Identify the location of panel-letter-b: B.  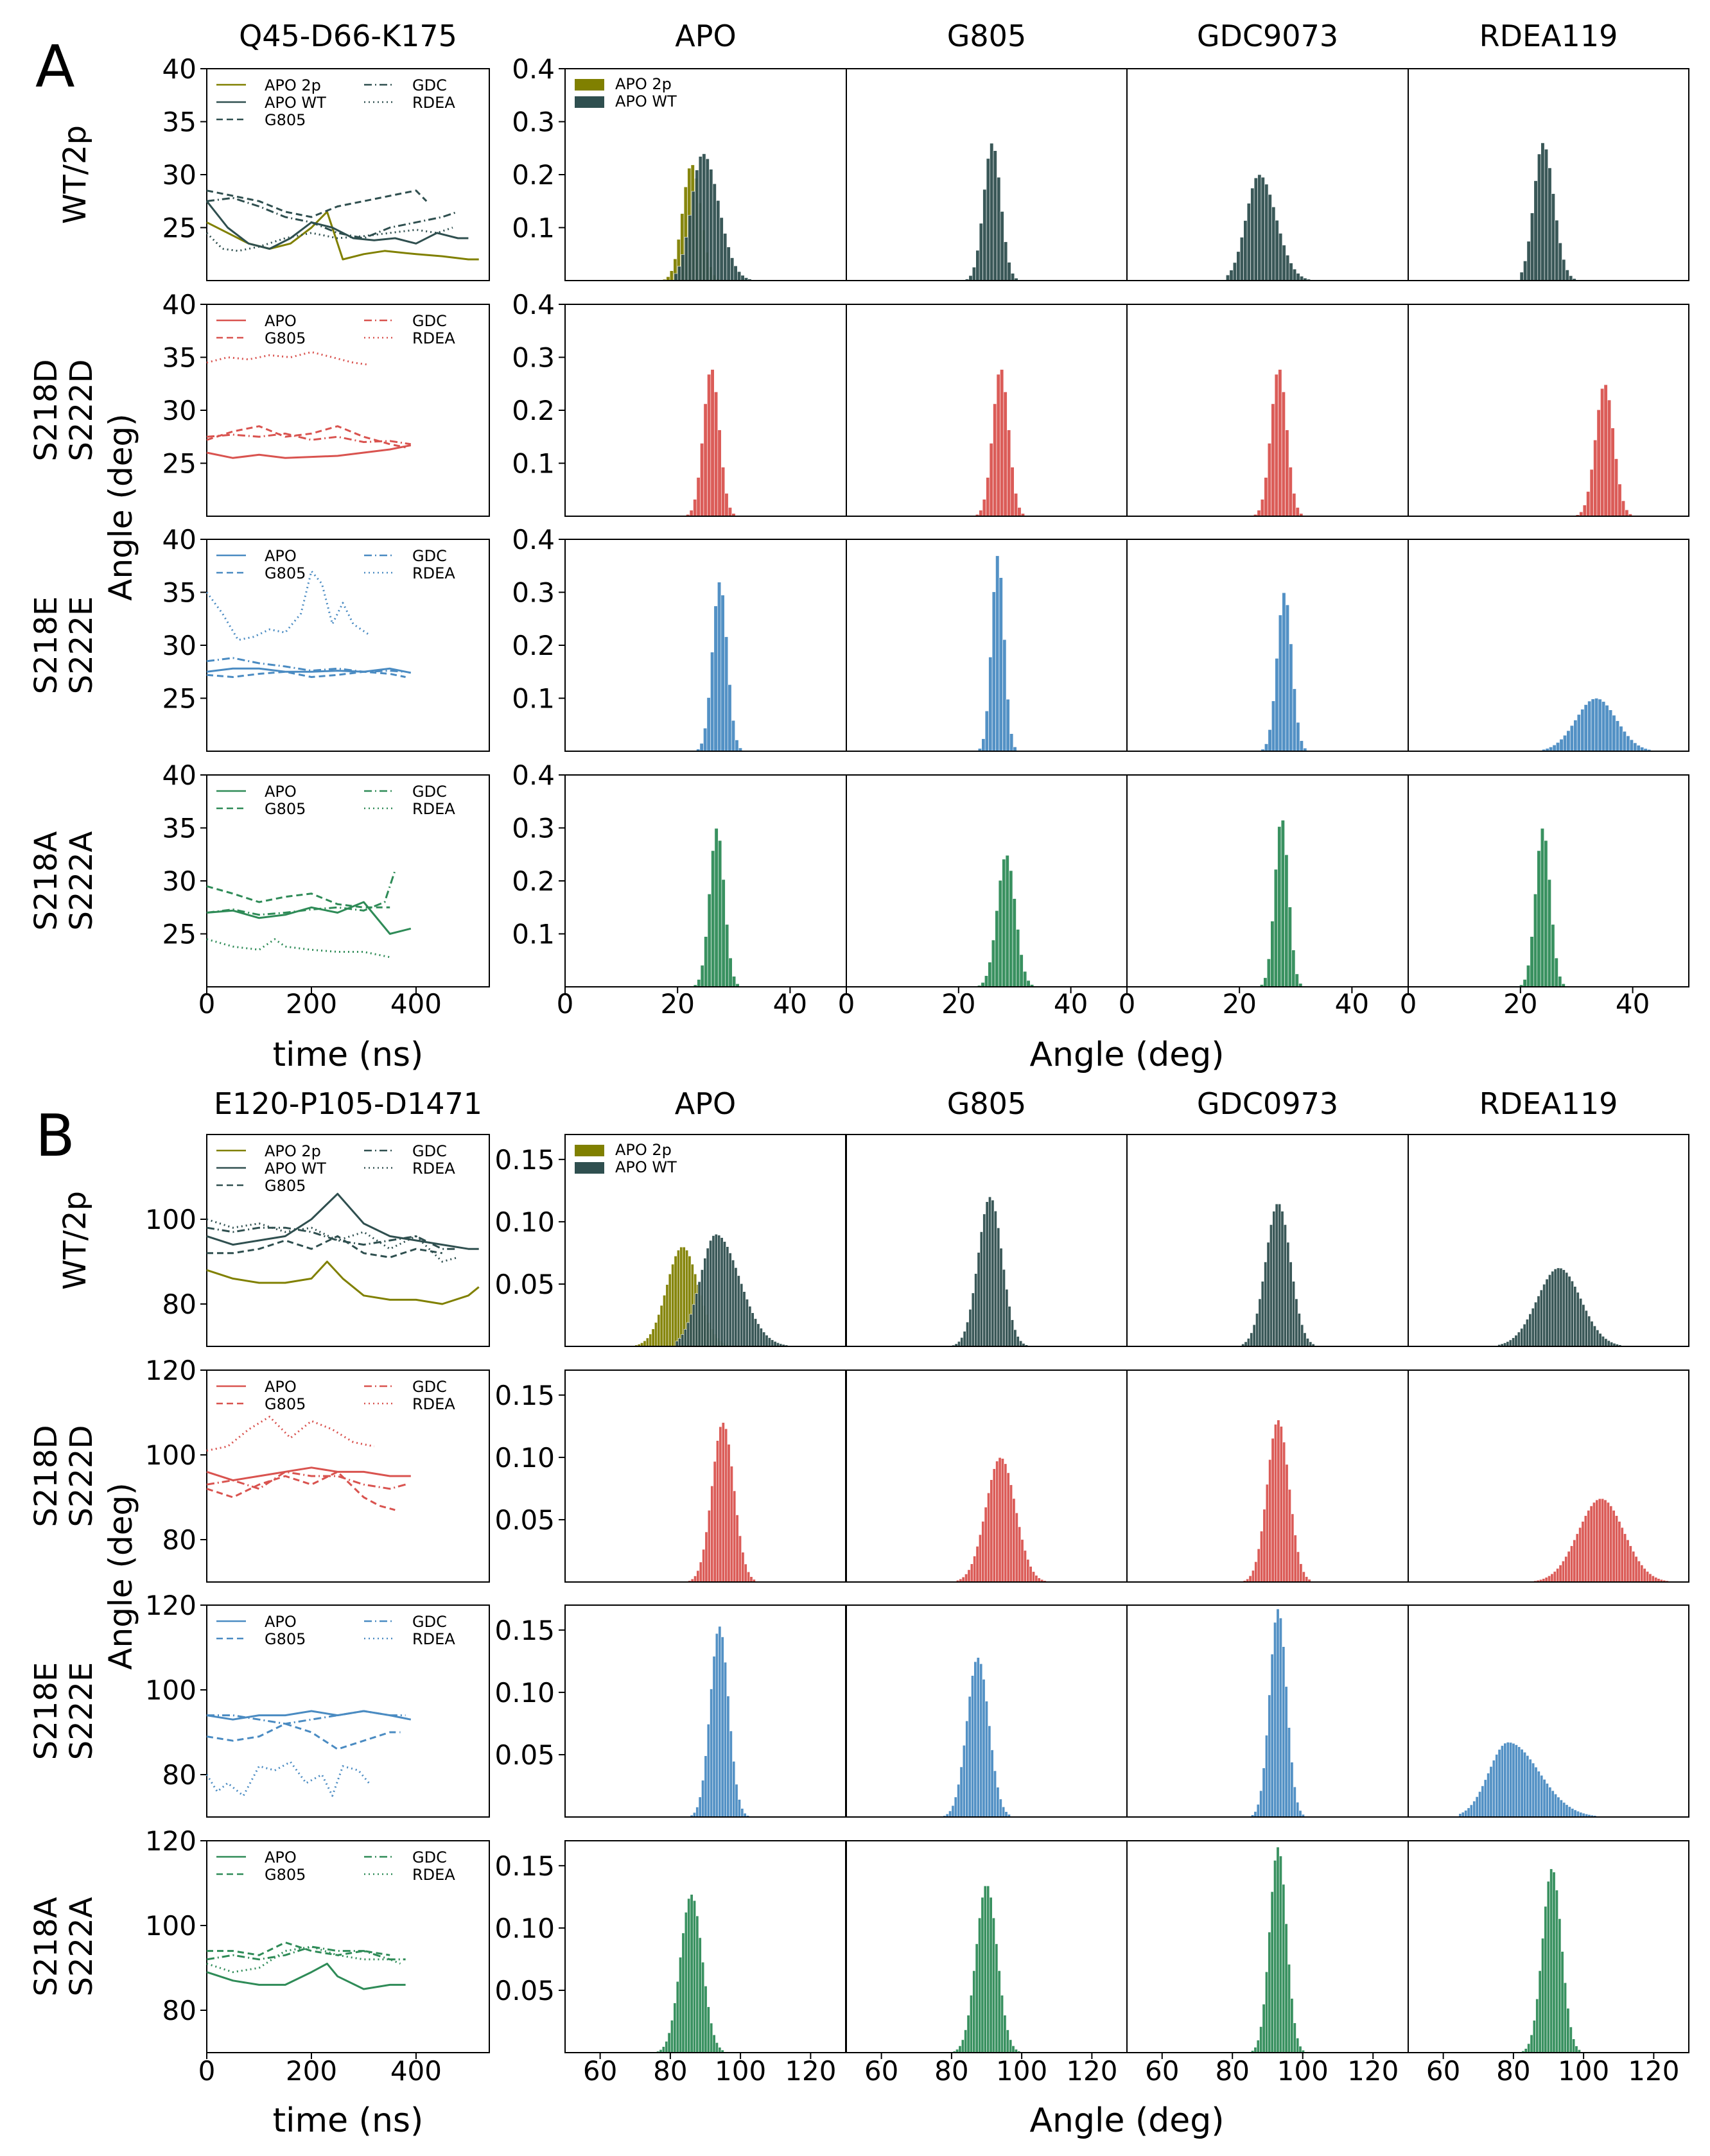
(55, 1136).